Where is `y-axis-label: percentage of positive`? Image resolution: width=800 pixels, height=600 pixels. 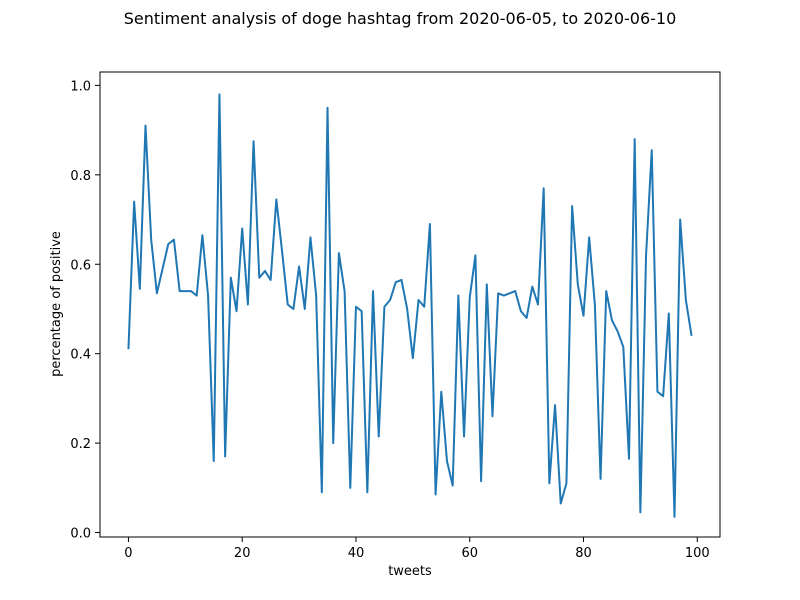
y-axis-label: percentage of positive is located at coordinates (56, 304).